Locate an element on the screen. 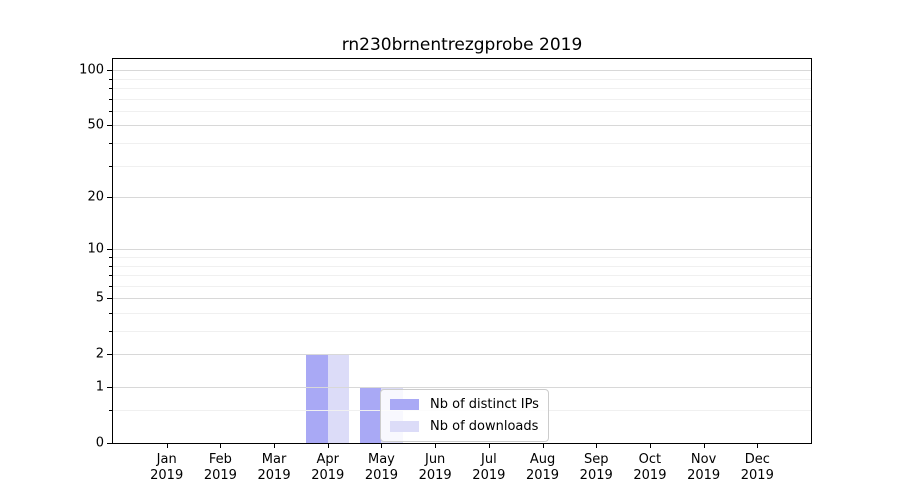 The image size is (900, 500). x-tick-label-feb: Feb 2019 is located at coordinates (220, 468).